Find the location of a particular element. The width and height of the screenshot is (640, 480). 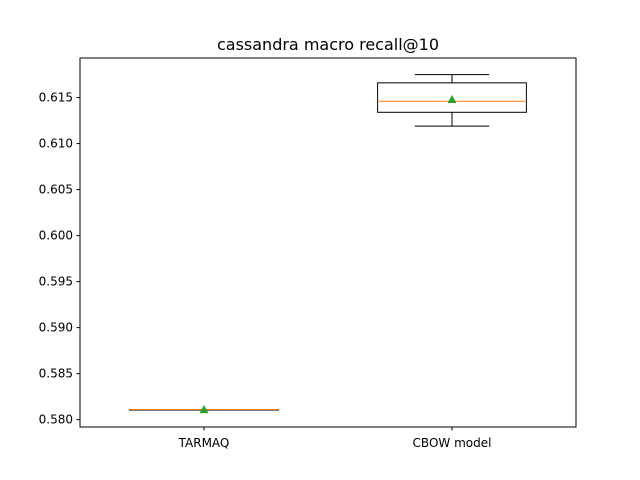

boxplot-cbow-model is located at coordinates (452, 100).